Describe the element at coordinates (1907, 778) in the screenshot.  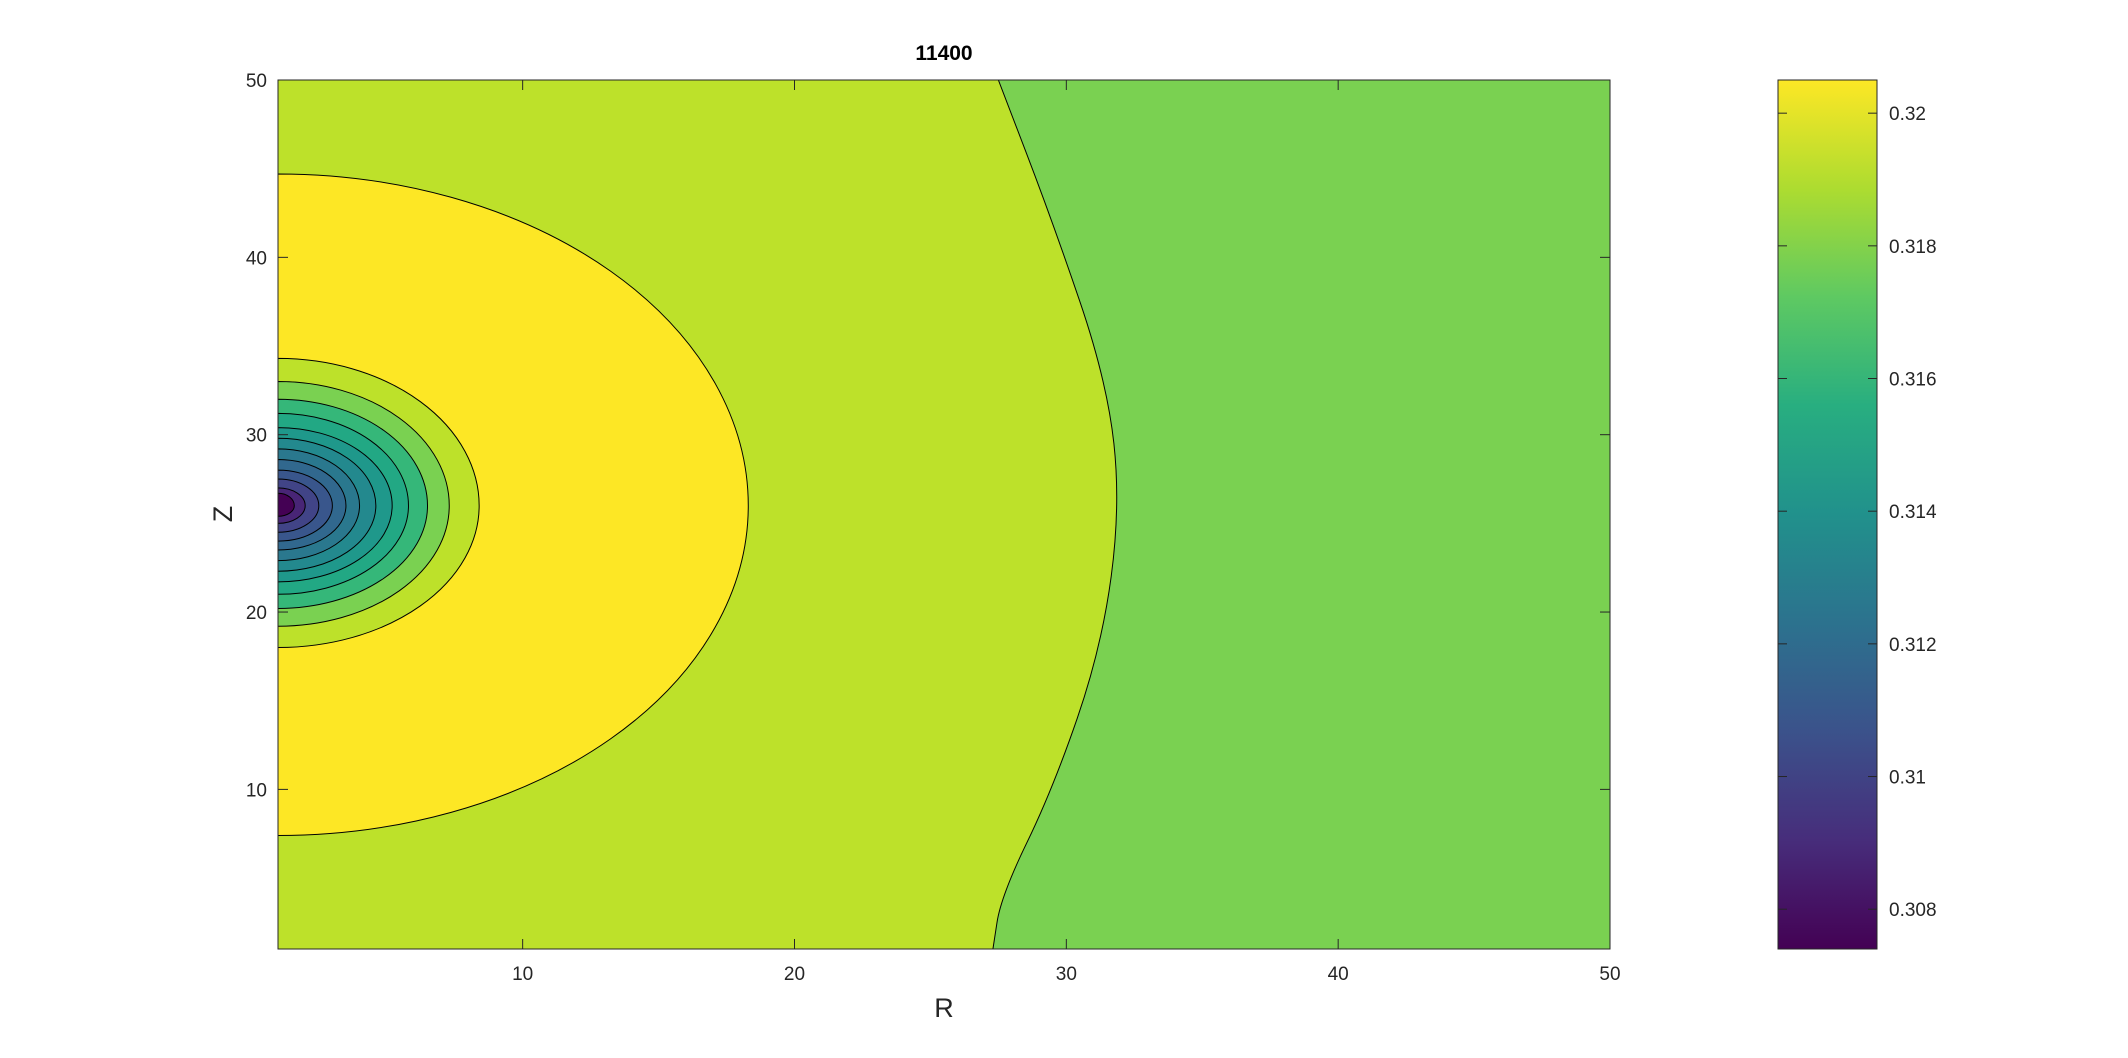
I see `colorbar-tick-label: 0.31` at that location.